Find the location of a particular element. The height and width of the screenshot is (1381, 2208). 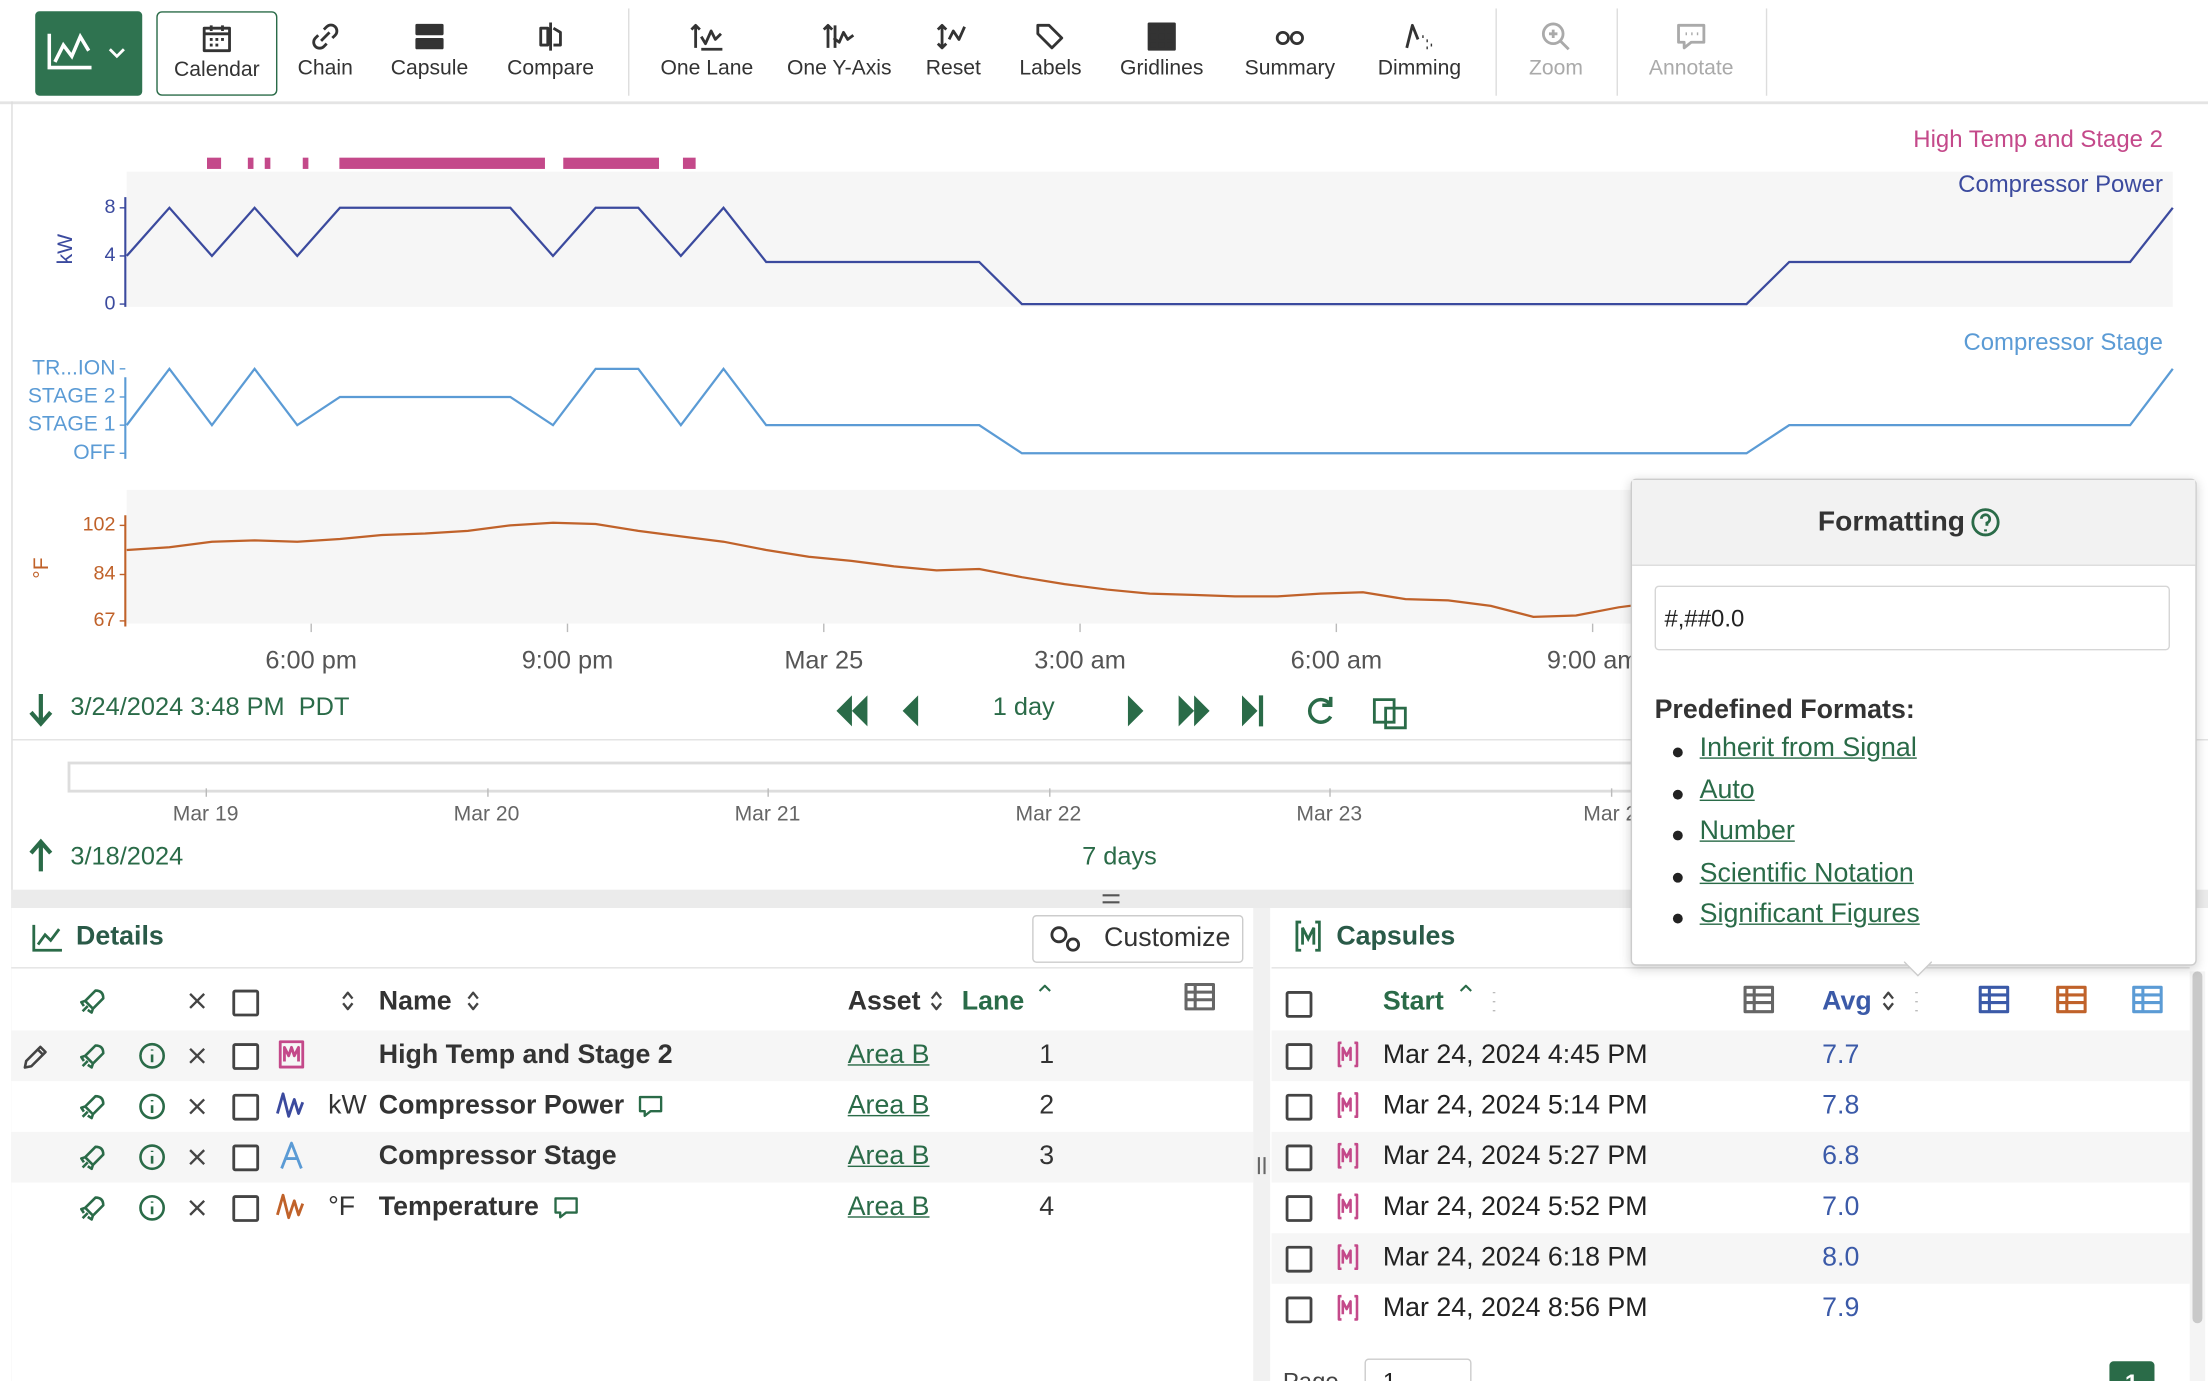

scrollbar is located at coordinates (2197, 1176).